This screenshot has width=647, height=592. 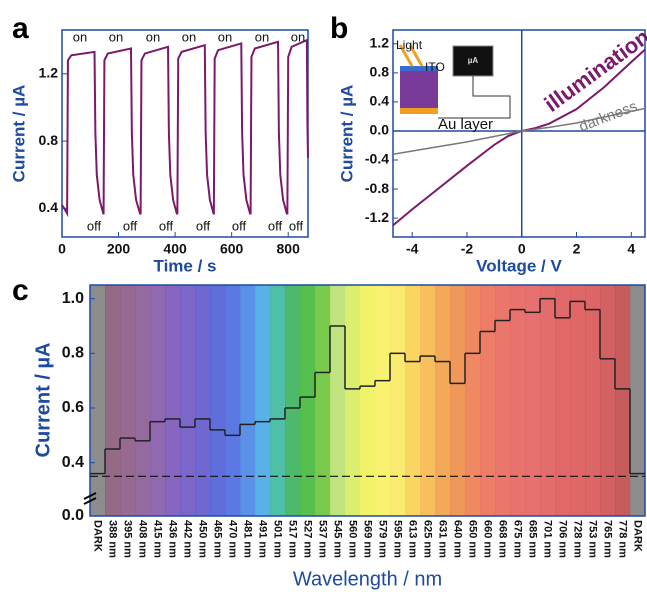 I want to click on ammeter, so click(x=473, y=61).